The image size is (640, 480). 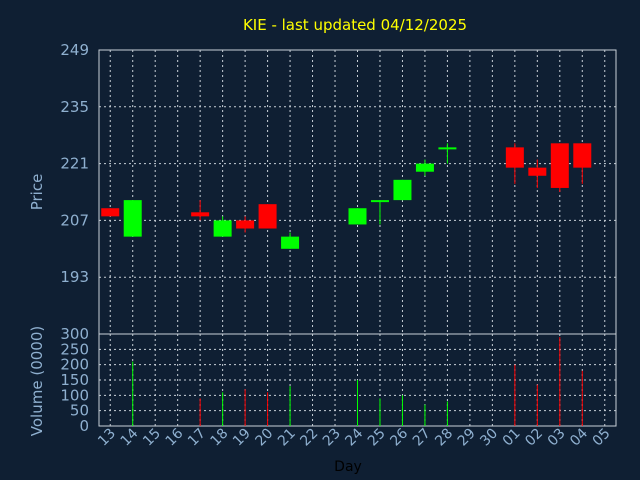 What do you see at coordinates (74, 395) in the screenshot?
I see `volume-tick-label: 100` at bounding box center [74, 395].